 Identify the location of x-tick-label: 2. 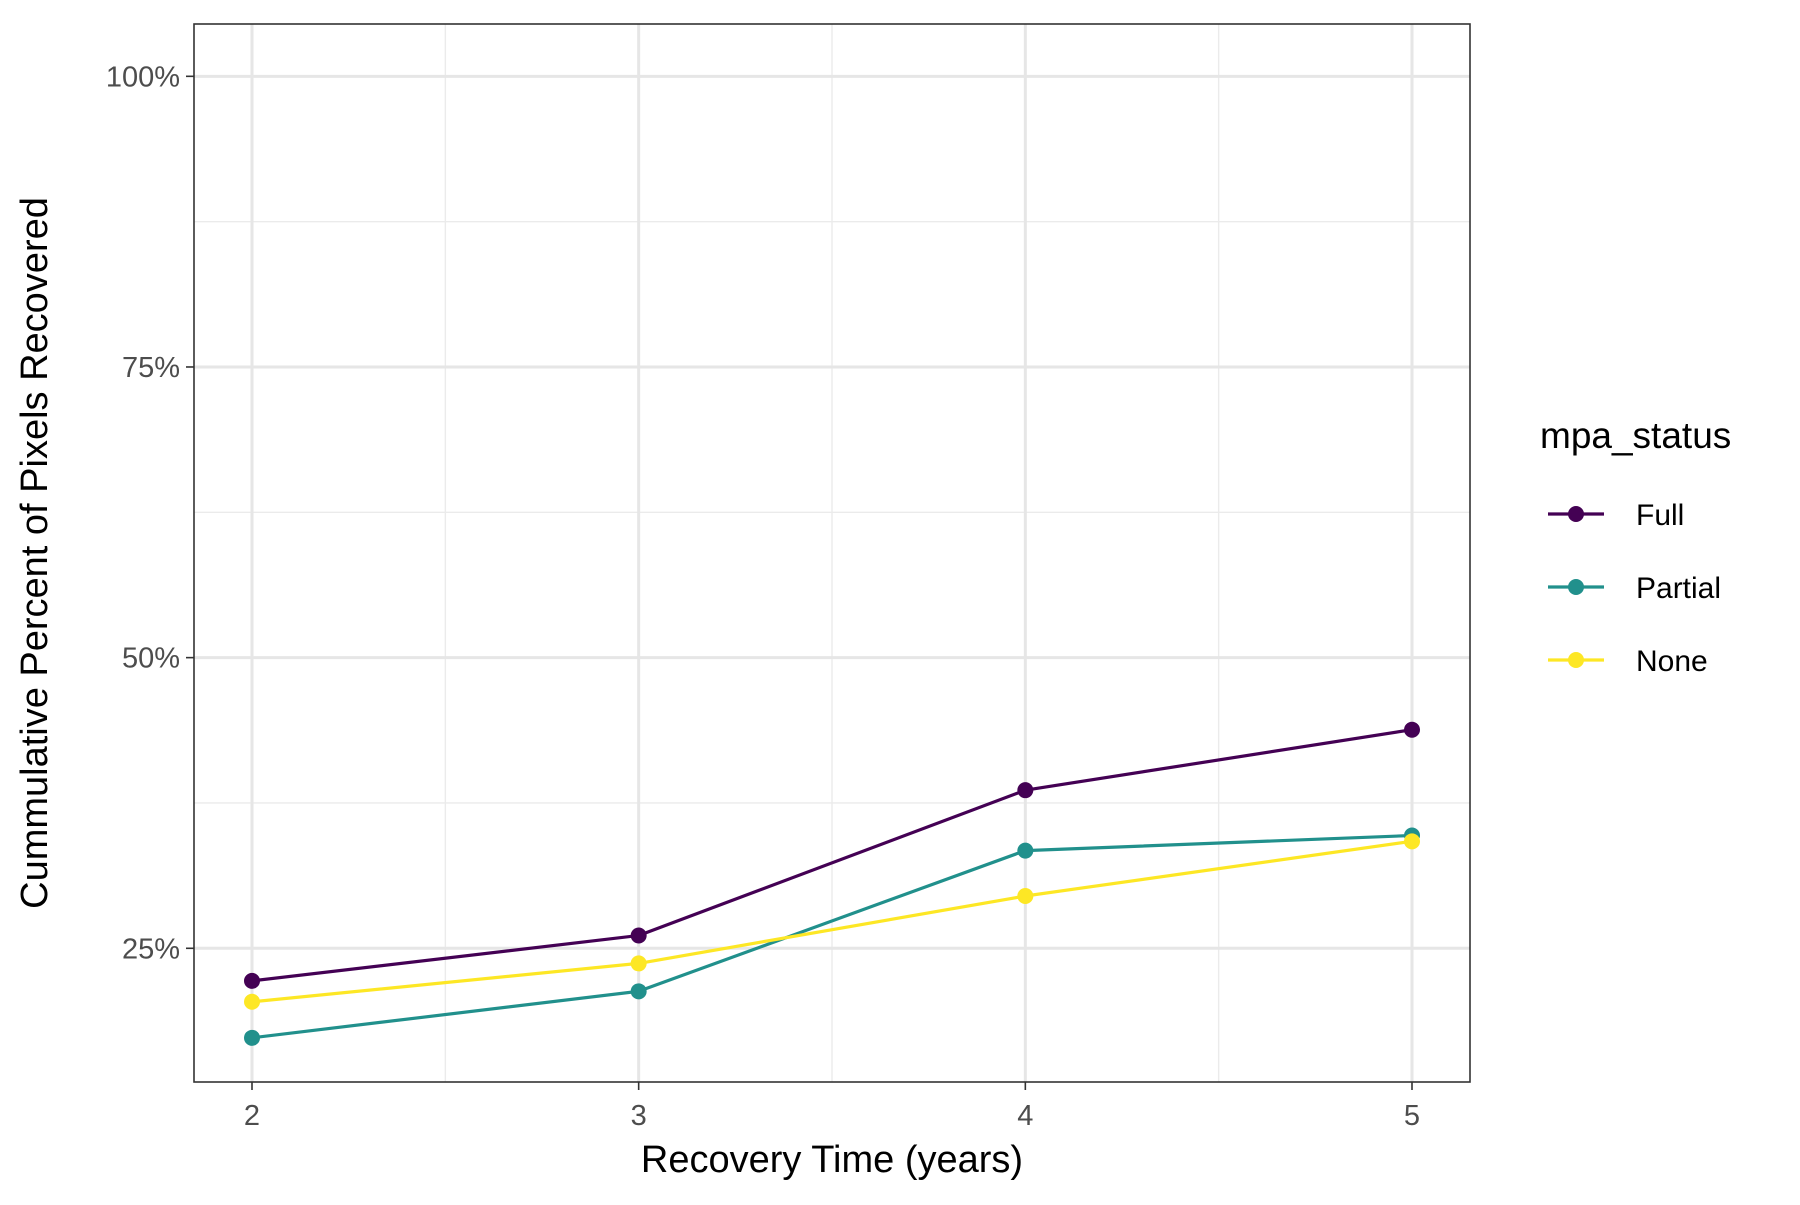
(252, 1116).